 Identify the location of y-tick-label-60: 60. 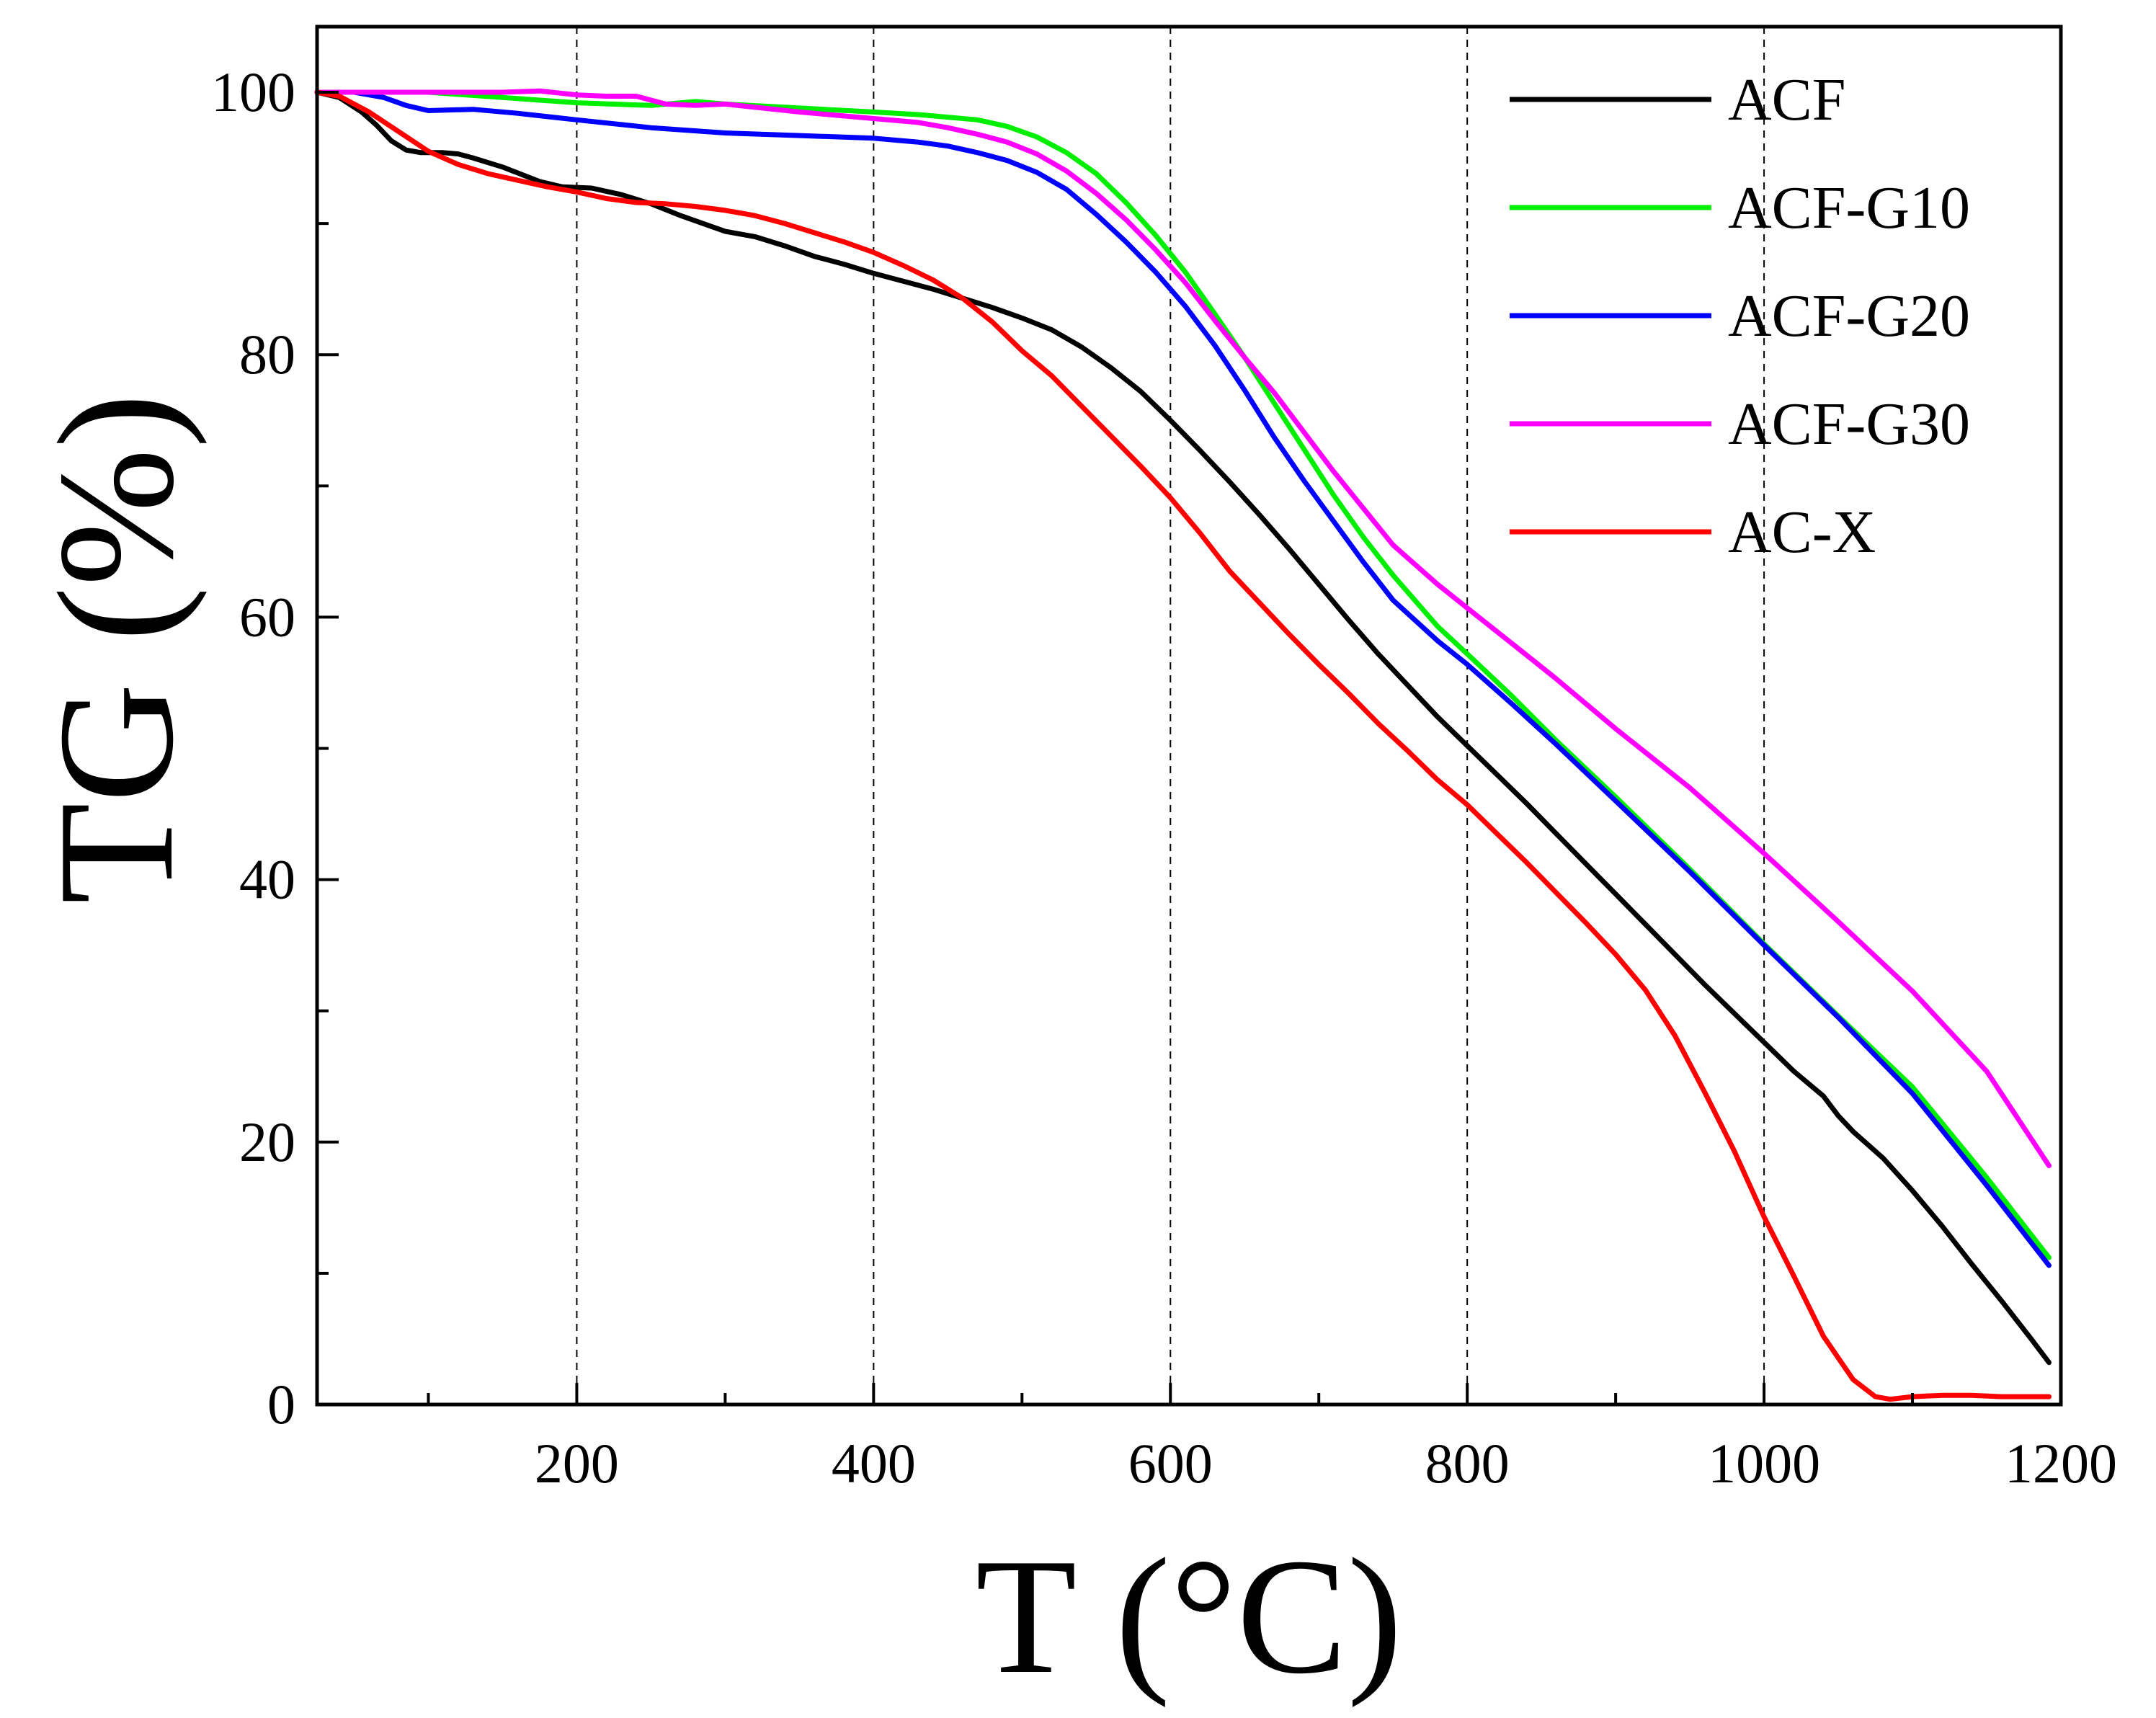
(267, 616).